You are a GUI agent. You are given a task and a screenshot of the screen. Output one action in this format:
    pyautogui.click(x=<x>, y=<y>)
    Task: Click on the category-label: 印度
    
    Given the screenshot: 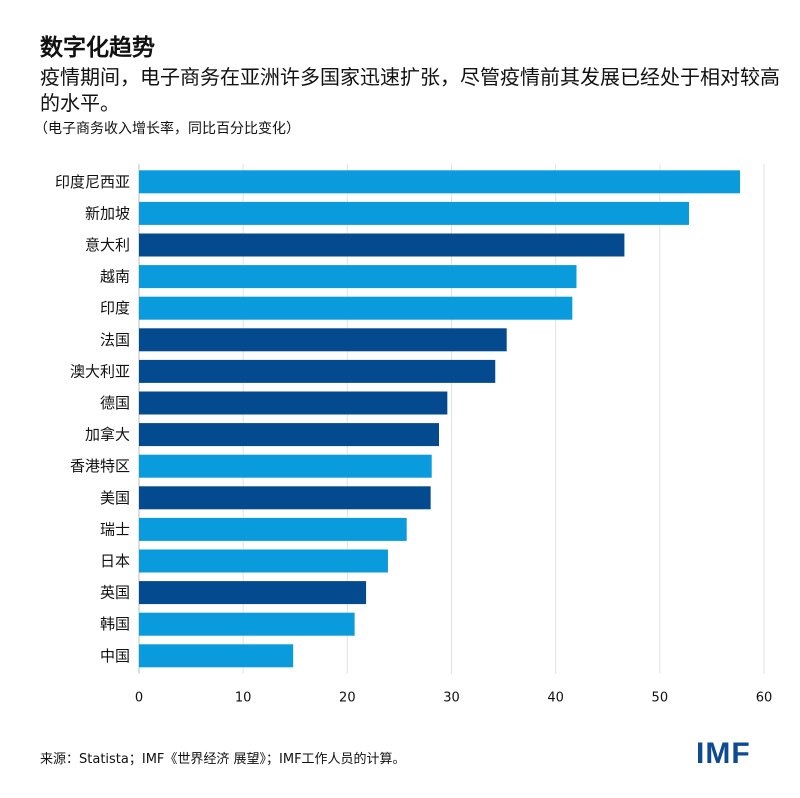 What is the action you would take?
    pyautogui.click(x=115, y=308)
    